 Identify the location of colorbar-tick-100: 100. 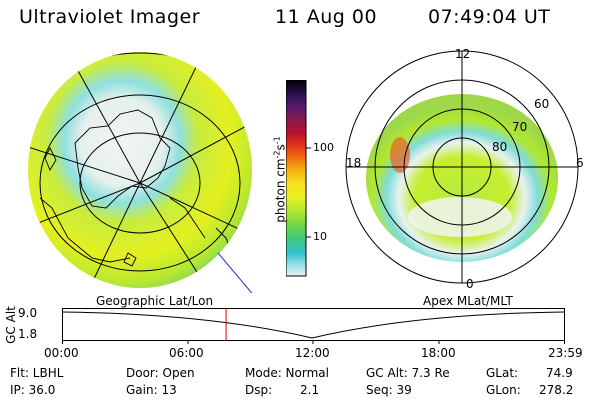
(323, 147).